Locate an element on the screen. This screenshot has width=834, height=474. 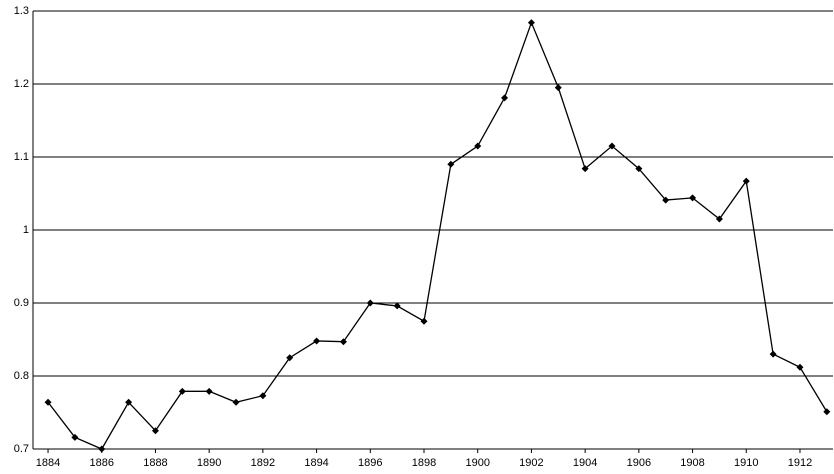
y-tick-label: 1.1 is located at coordinates (21, 157).